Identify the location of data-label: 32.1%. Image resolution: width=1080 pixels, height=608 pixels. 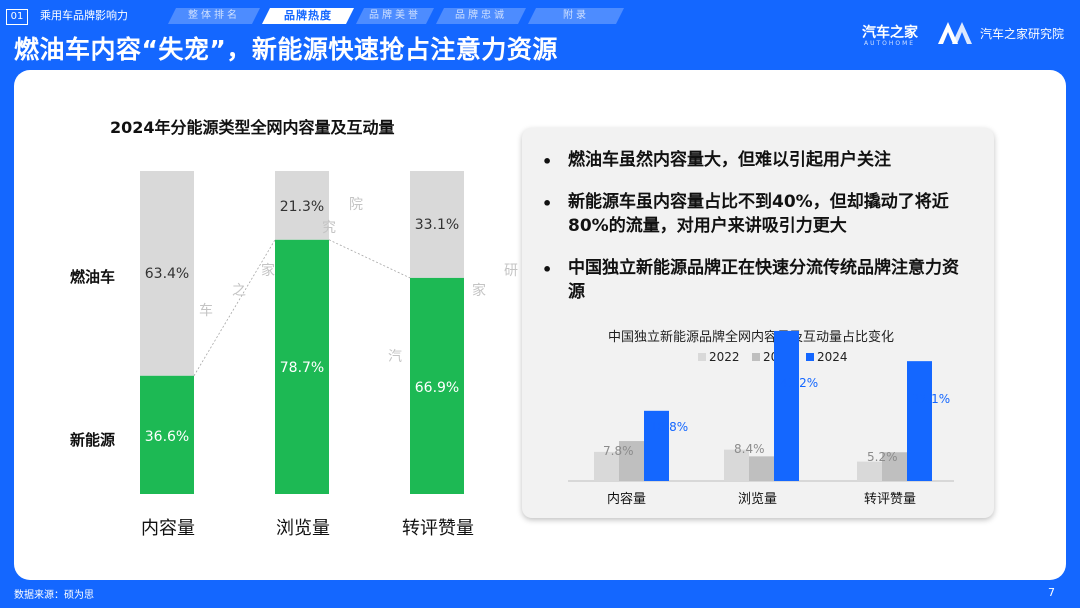
(931, 399).